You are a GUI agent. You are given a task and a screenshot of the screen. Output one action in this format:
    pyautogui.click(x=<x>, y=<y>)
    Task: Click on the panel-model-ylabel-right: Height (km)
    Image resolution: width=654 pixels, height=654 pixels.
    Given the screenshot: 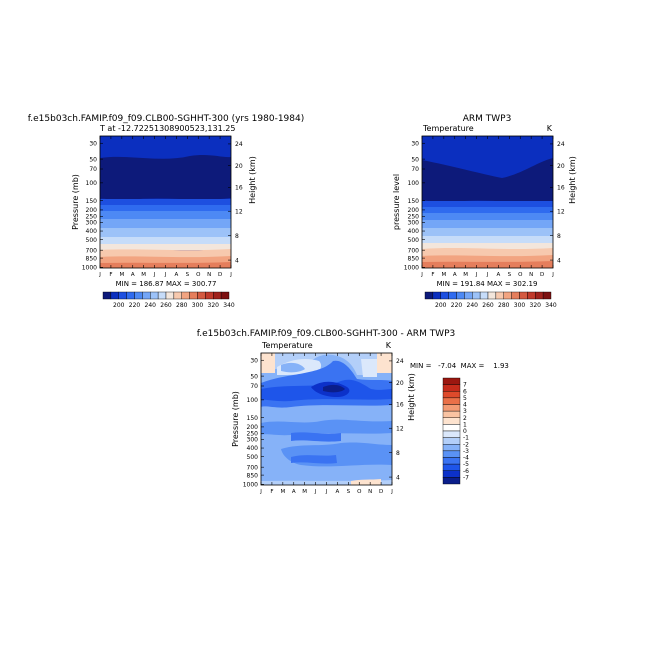 What is the action you would take?
    pyautogui.click(x=252, y=180)
    